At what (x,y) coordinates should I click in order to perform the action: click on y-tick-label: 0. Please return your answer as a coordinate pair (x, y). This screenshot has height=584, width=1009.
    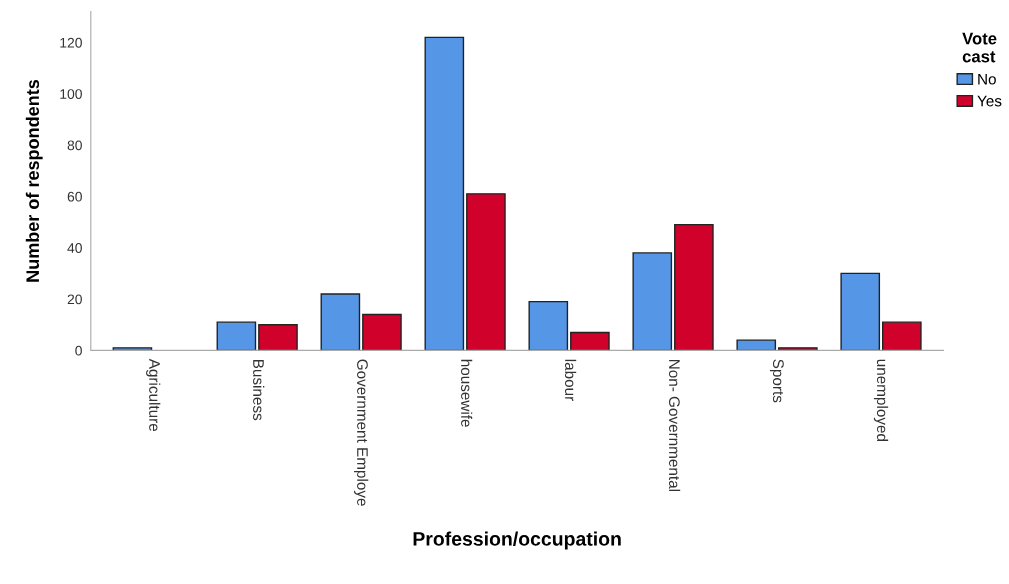
    Looking at the image, I should click on (78, 350).